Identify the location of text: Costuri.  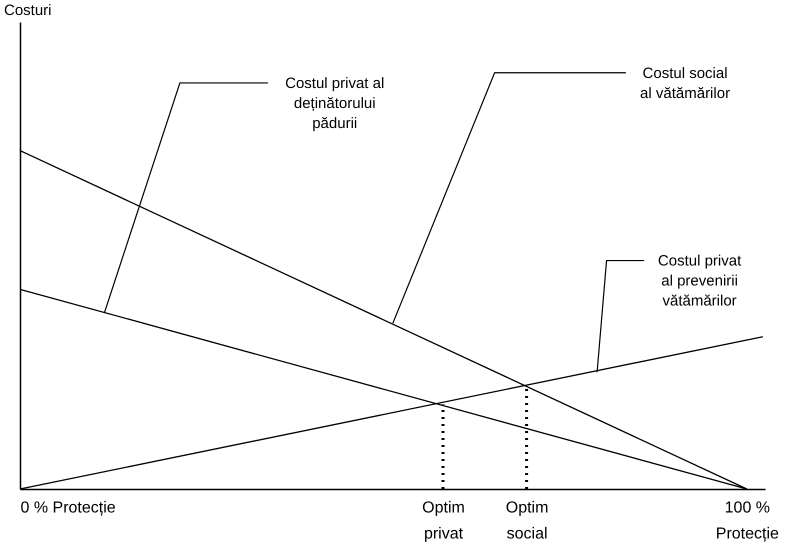
(28, 10).